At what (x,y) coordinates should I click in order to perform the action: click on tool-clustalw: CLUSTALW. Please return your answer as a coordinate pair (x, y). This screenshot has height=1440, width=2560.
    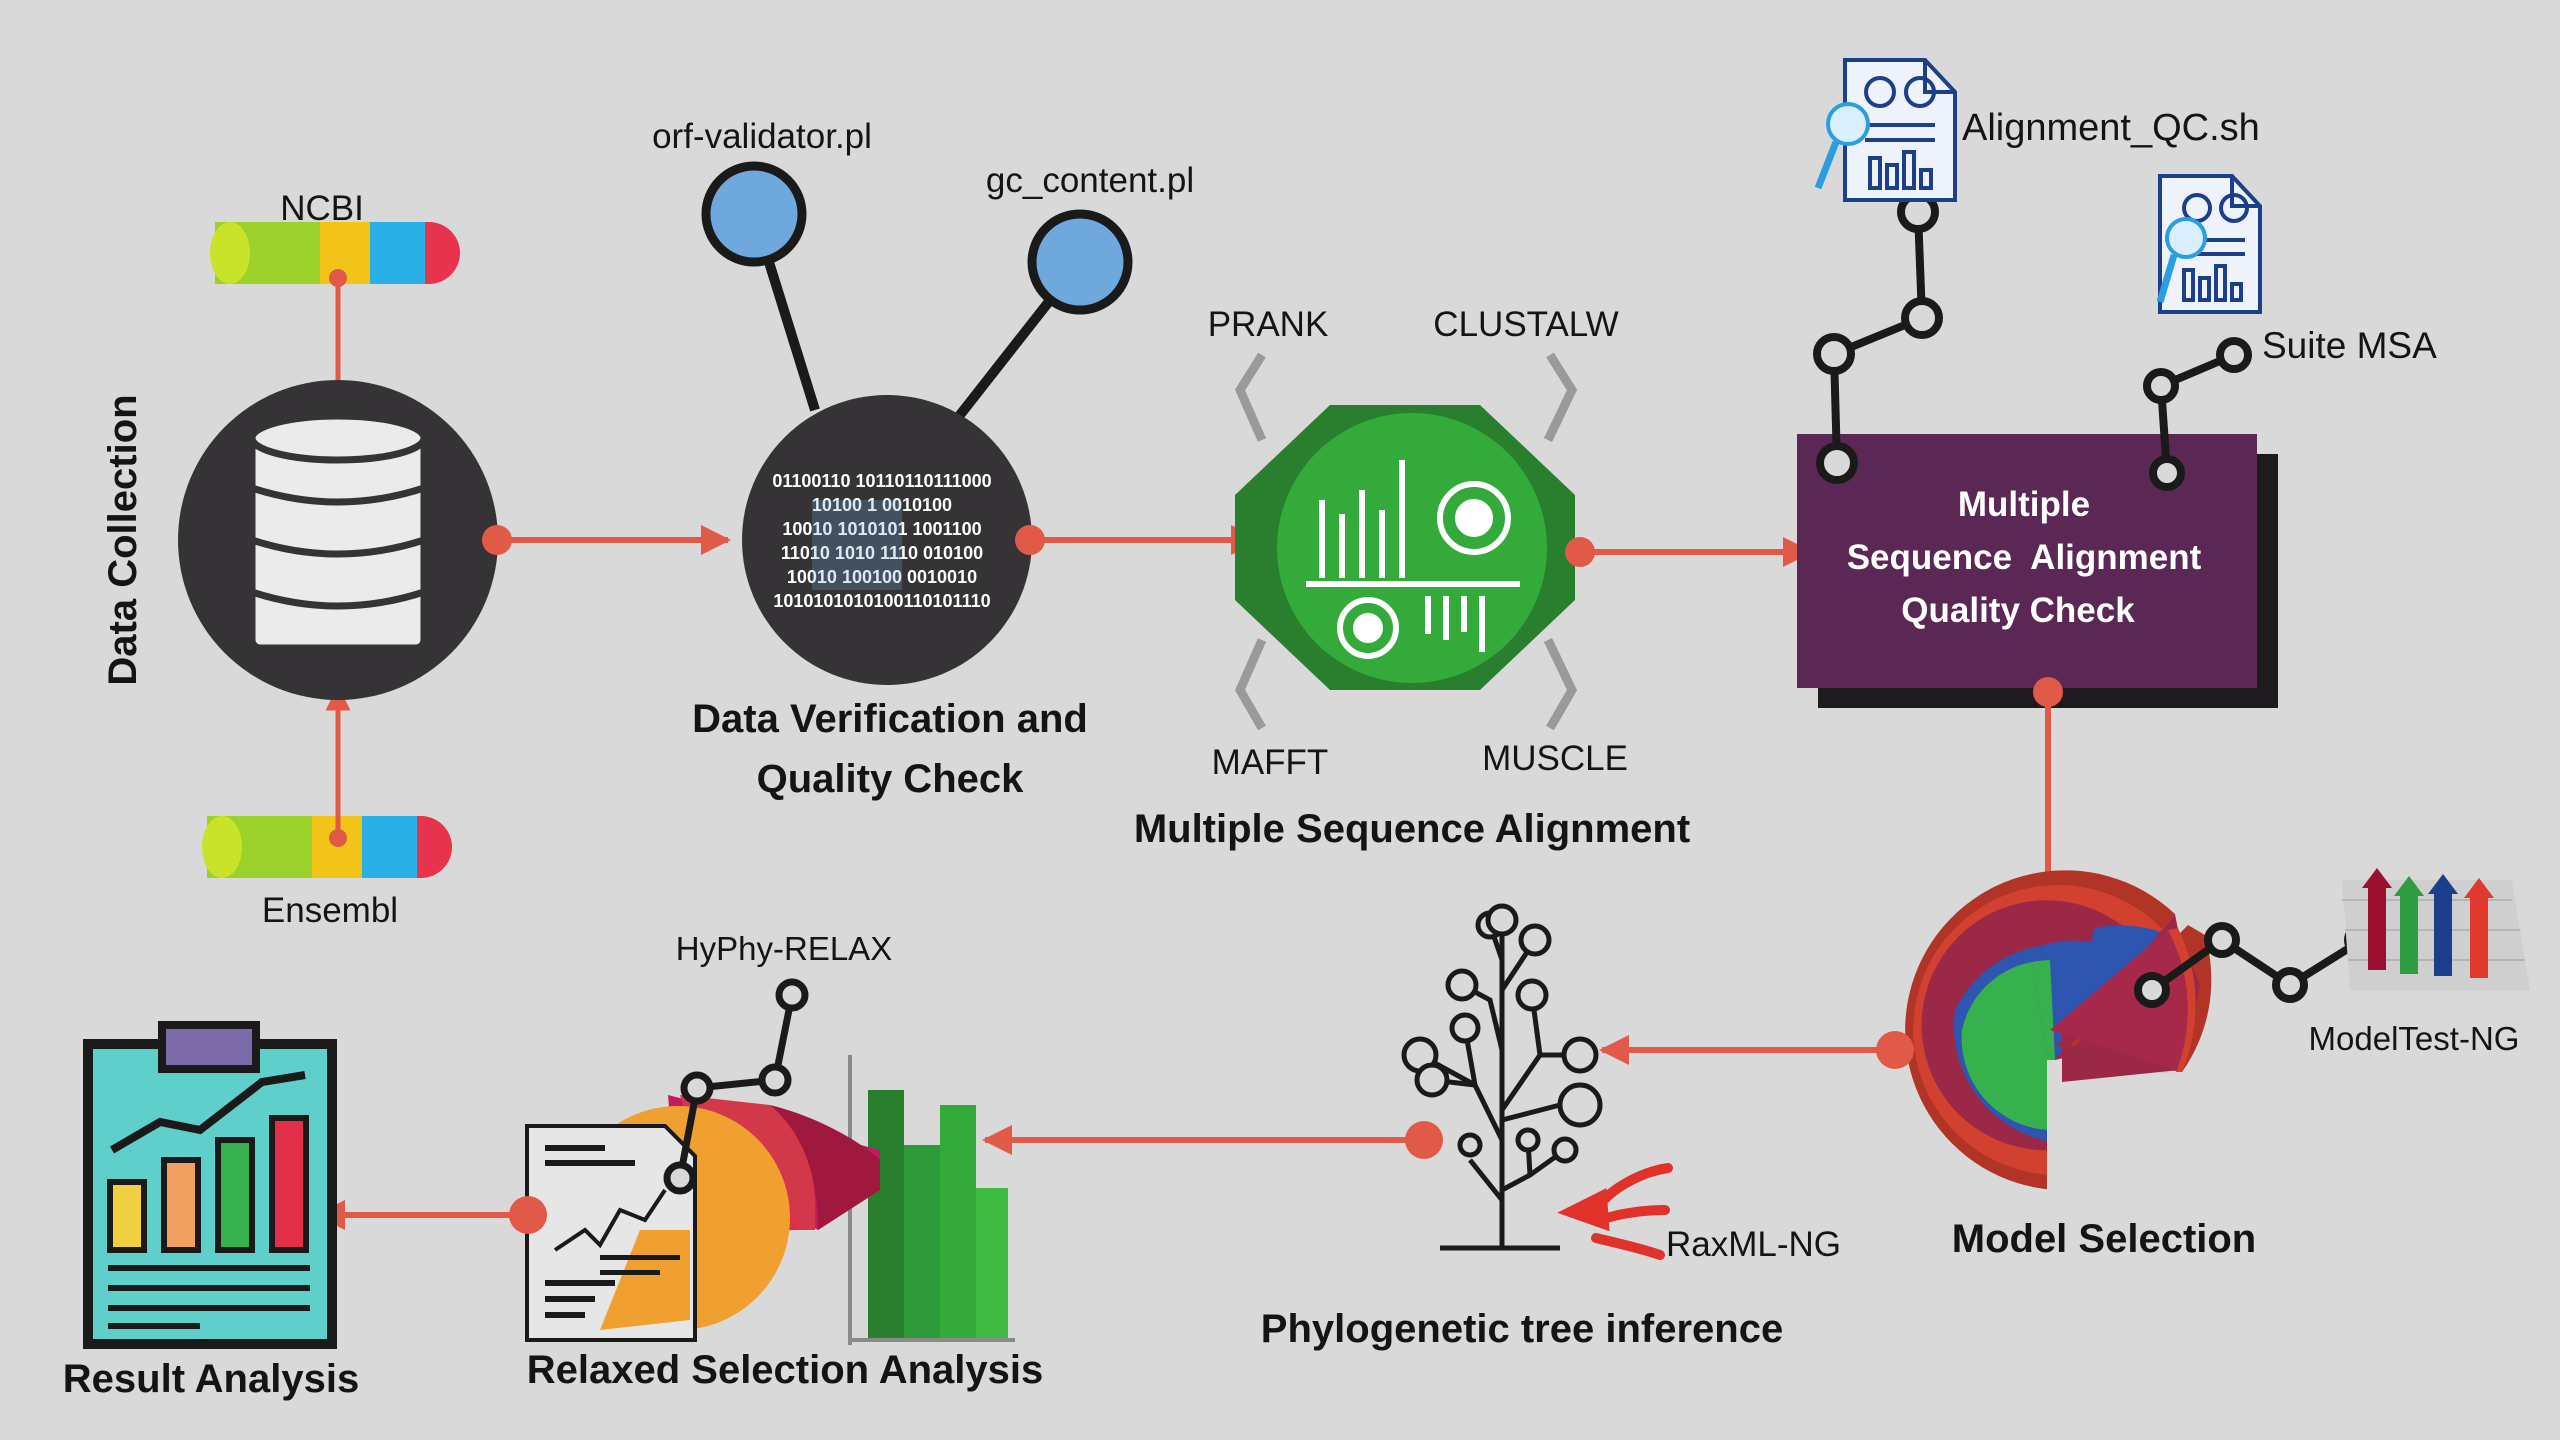
    Looking at the image, I should click on (1525, 324).